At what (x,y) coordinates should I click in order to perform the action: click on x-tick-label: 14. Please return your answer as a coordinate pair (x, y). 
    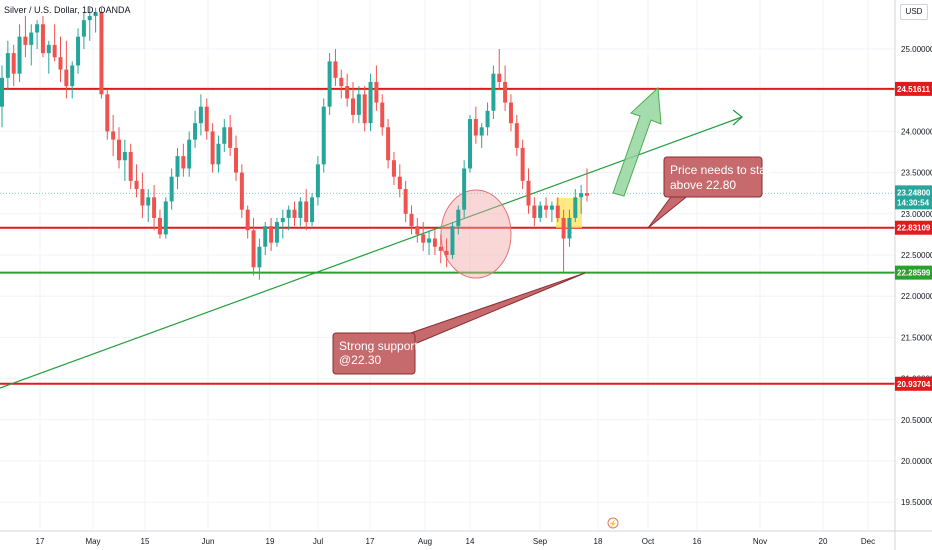
    Looking at the image, I should click on (470, 541).